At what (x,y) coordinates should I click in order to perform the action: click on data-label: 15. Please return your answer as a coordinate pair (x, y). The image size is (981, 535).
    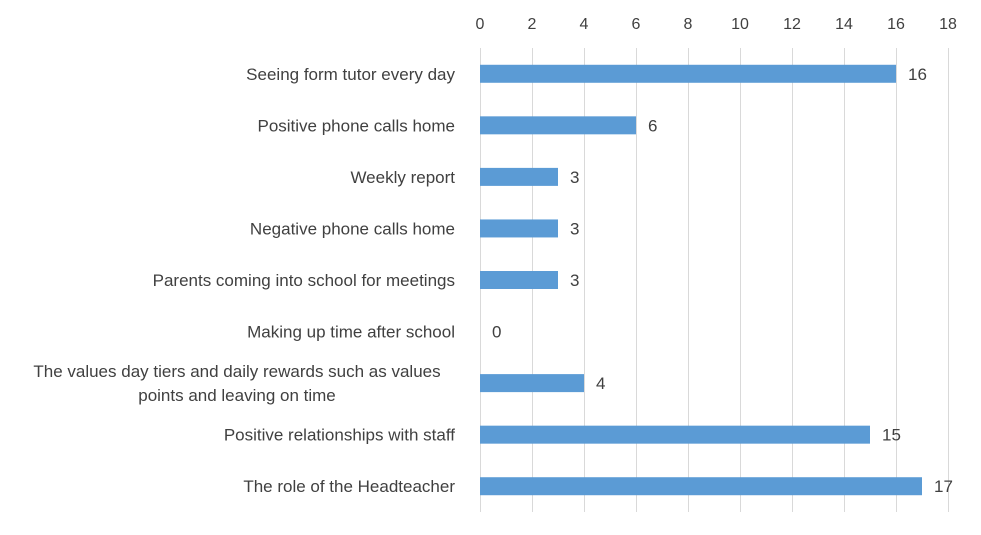
    Looking at the image, I should click on (891, 435).